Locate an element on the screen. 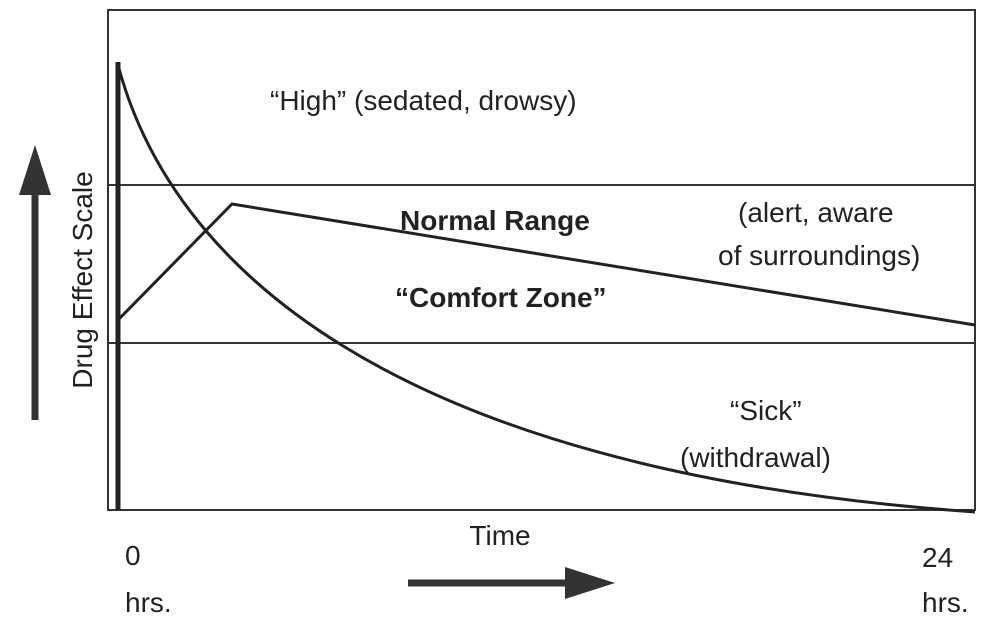  y-axis-label: Drug Effect Scale is located at coordinates (82, 279).